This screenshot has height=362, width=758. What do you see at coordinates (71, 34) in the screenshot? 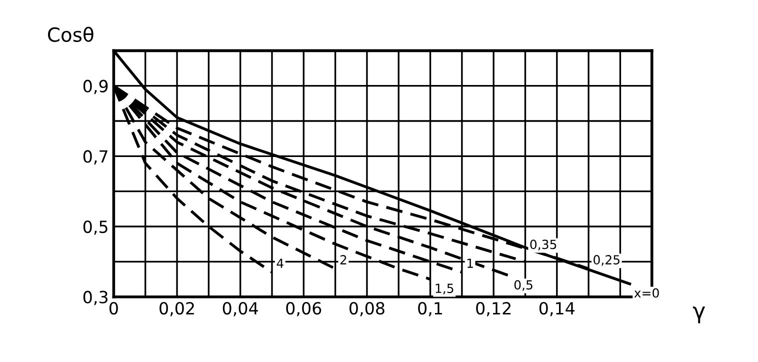
I see `y-axis-title: Cosθ` at bounding box center [71, 34].